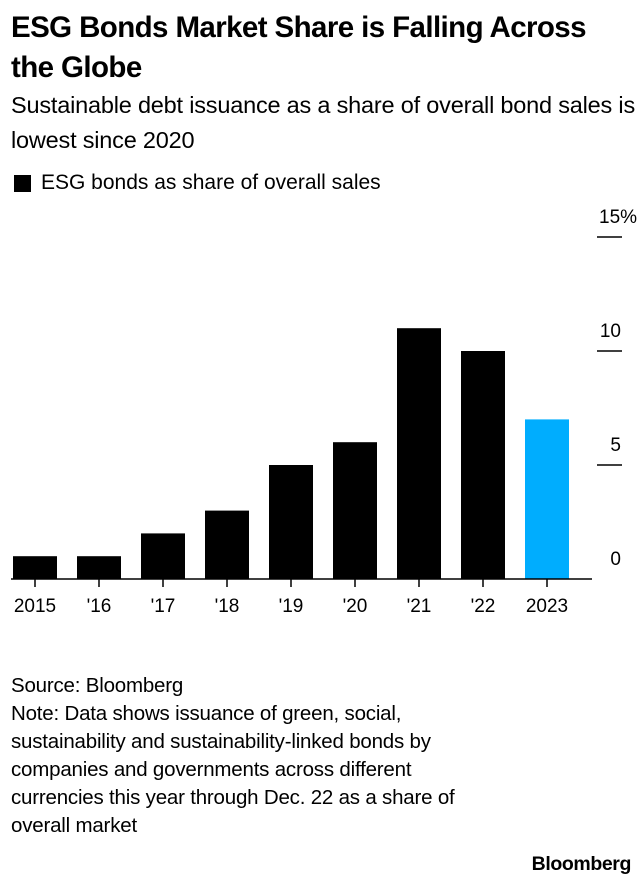  What do you see at coordinates (97, 685) in the screenshot?
I see `source-text: Source: Bloomberg` at bounding box center [97, 685].